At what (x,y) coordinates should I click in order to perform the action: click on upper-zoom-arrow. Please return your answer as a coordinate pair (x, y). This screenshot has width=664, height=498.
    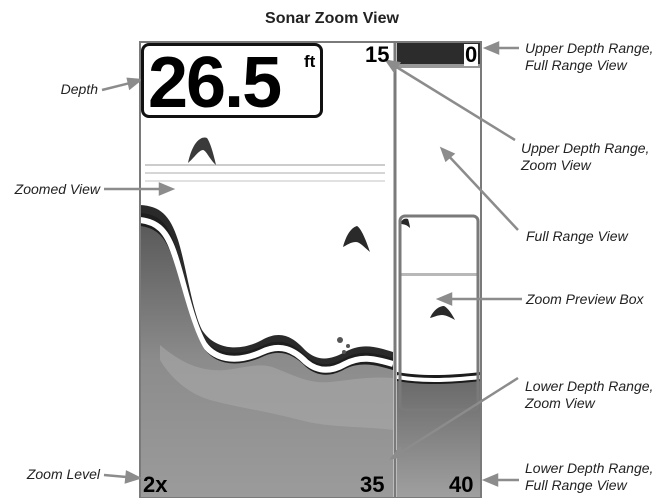
    Looking at the image, I should click on (452, 101).